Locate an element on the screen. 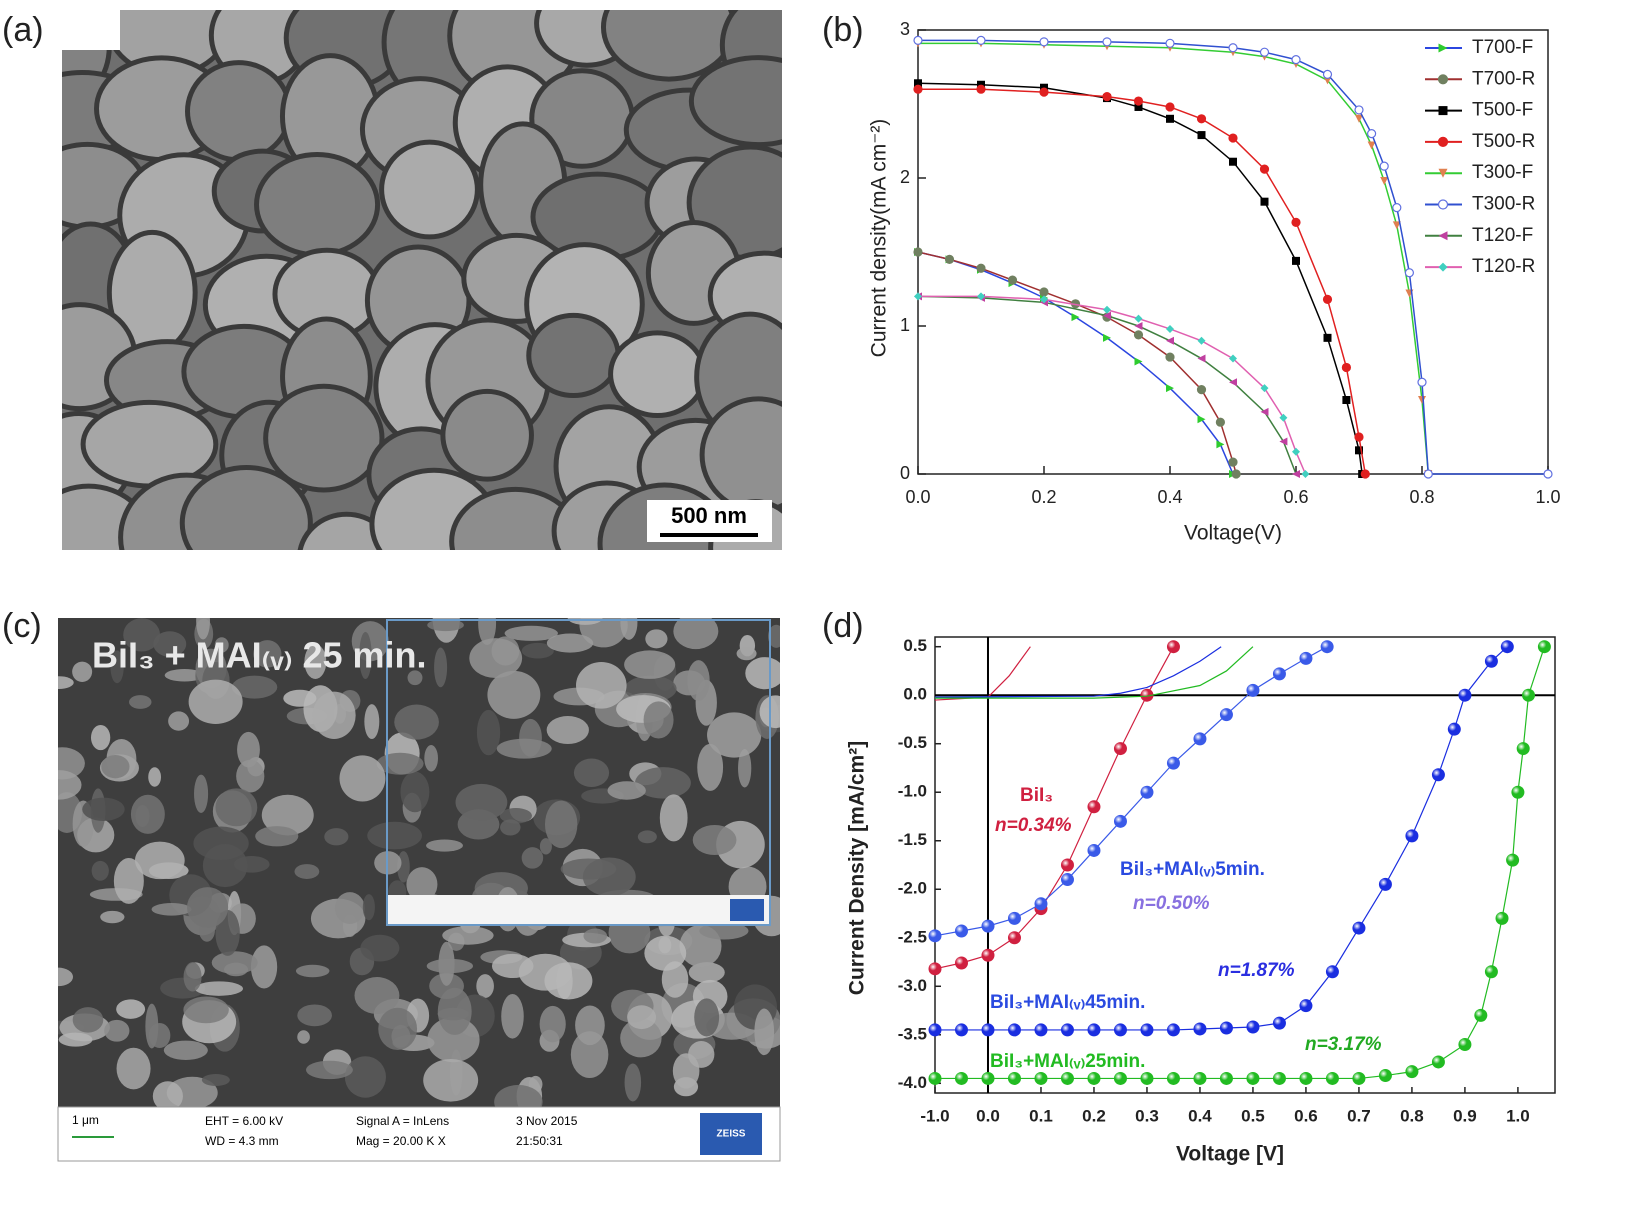  brand-text: ZEISS is located at coordinates (731, 1134).